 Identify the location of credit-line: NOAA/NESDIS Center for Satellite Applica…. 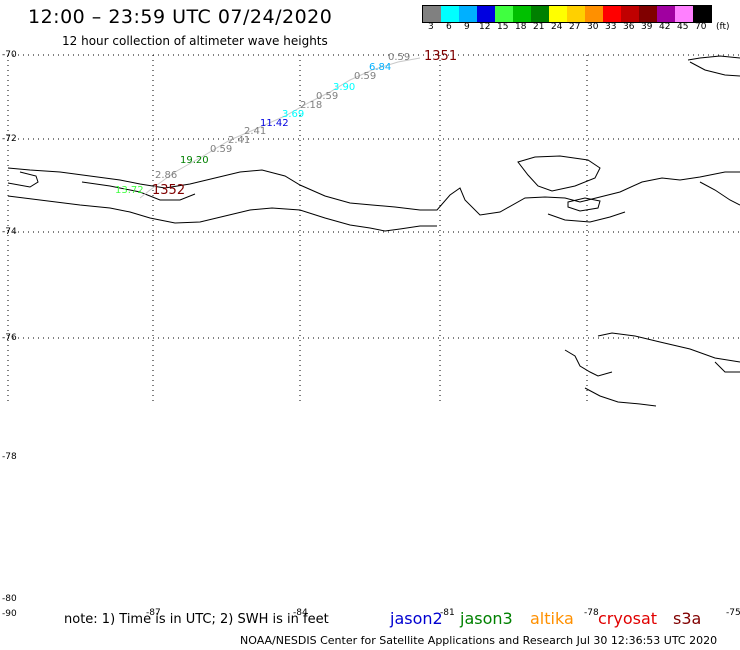
(479, 640).